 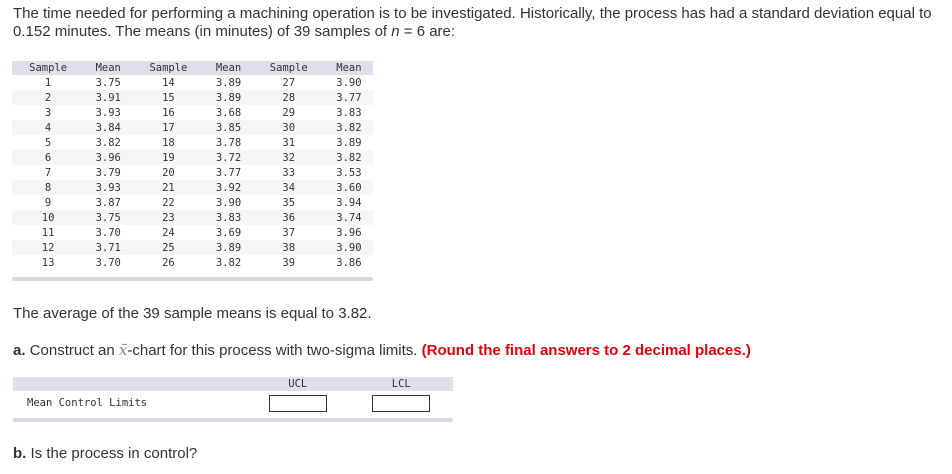 I want to click on sample-cell: 3, so click(x=48, y=112).